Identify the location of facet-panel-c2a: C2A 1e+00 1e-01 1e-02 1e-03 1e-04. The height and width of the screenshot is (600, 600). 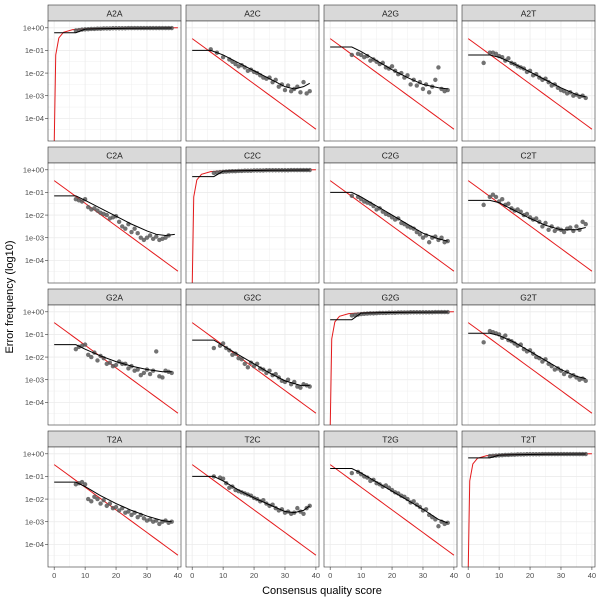
(102, 215).